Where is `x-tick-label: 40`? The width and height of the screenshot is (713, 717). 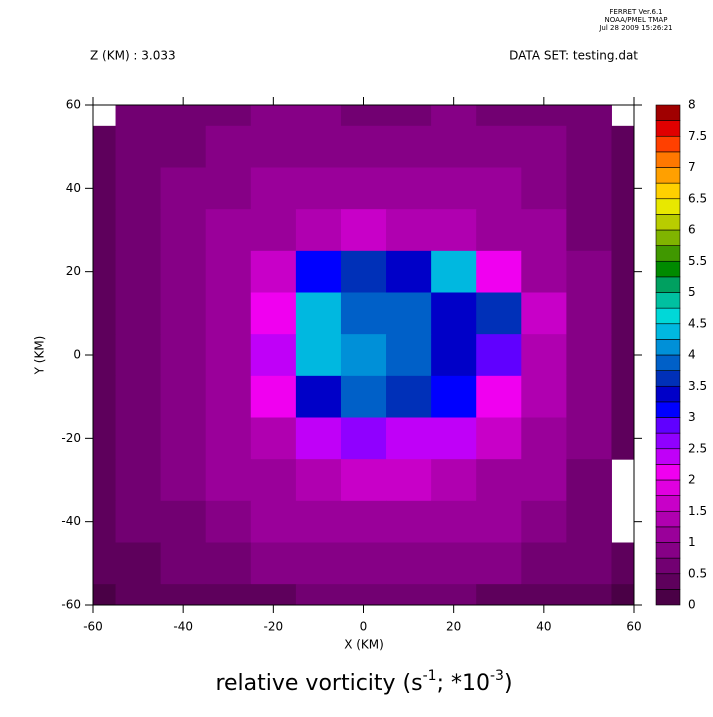
x-tick-label: 40 is located at coordinates (543, 627).